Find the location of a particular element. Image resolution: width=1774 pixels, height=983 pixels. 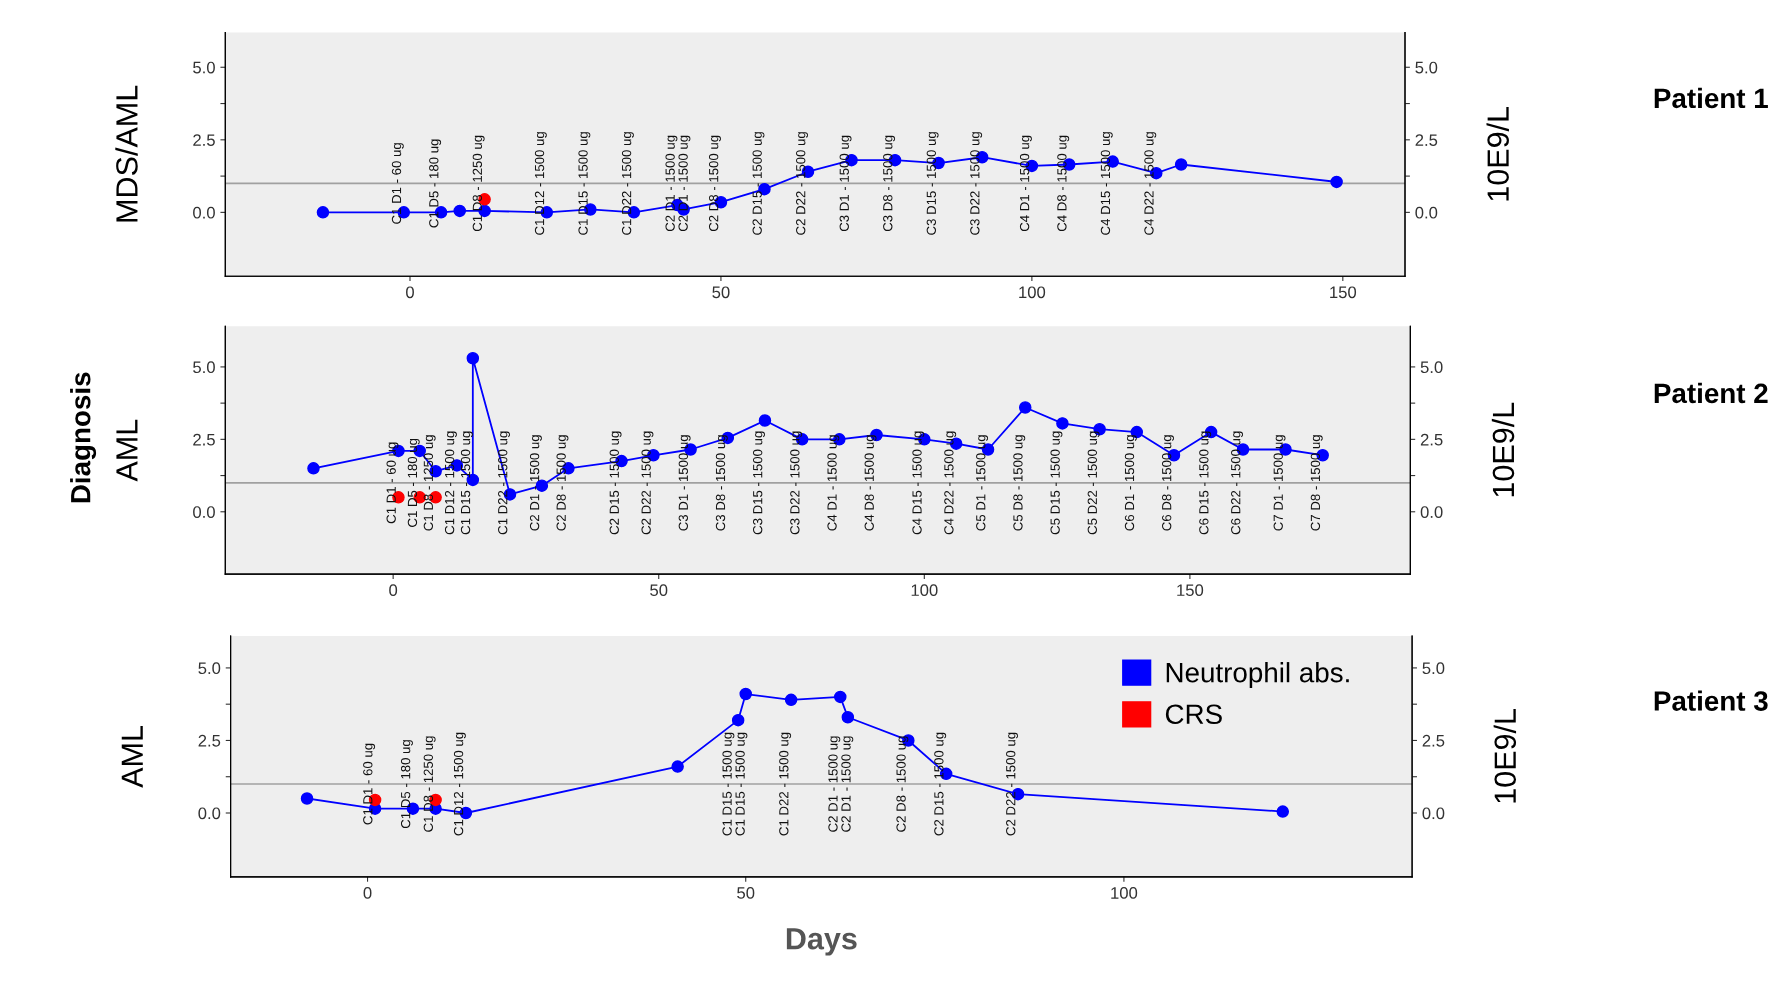

annotation: C5 D15 - 1500 ug is located at coordinates (1056, 483).